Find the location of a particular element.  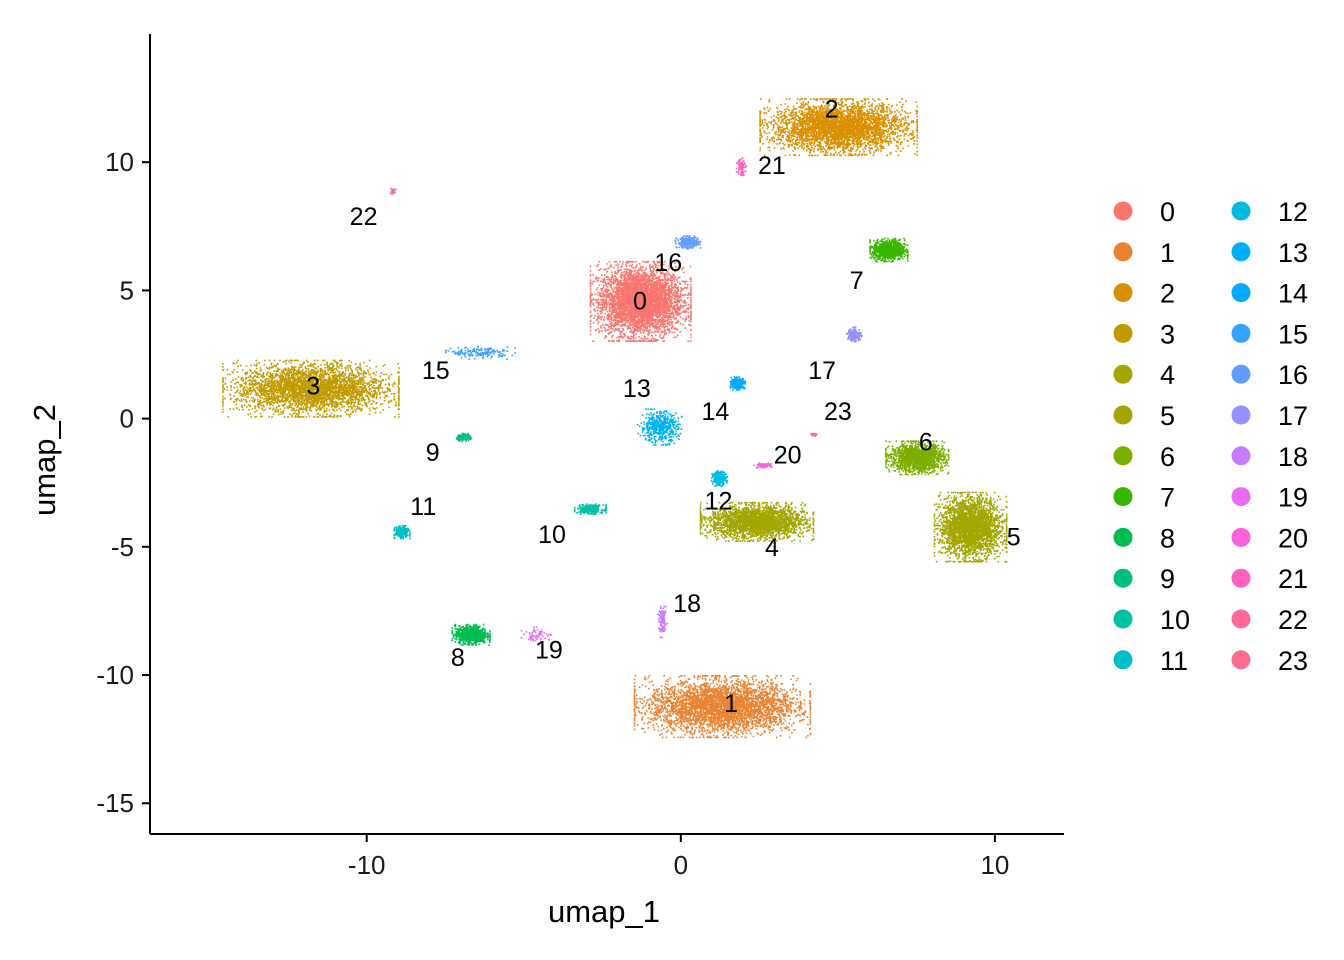

cluster-0-point-cloud is located at coordinates (640, 301).